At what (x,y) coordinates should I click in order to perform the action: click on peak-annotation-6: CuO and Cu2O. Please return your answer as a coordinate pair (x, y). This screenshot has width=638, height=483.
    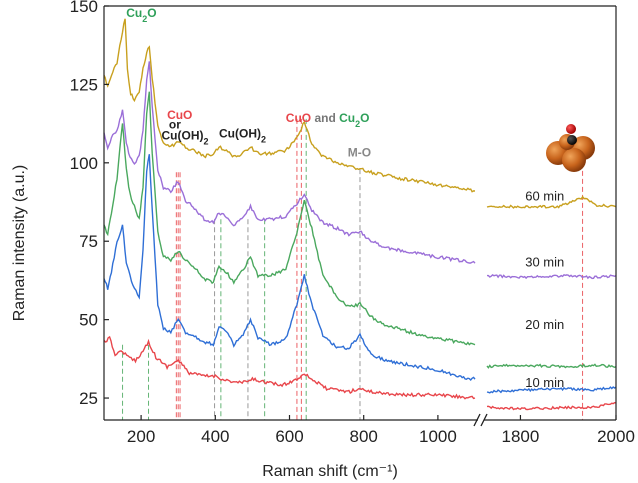
    Looking at the image, I should click on (328, 120).